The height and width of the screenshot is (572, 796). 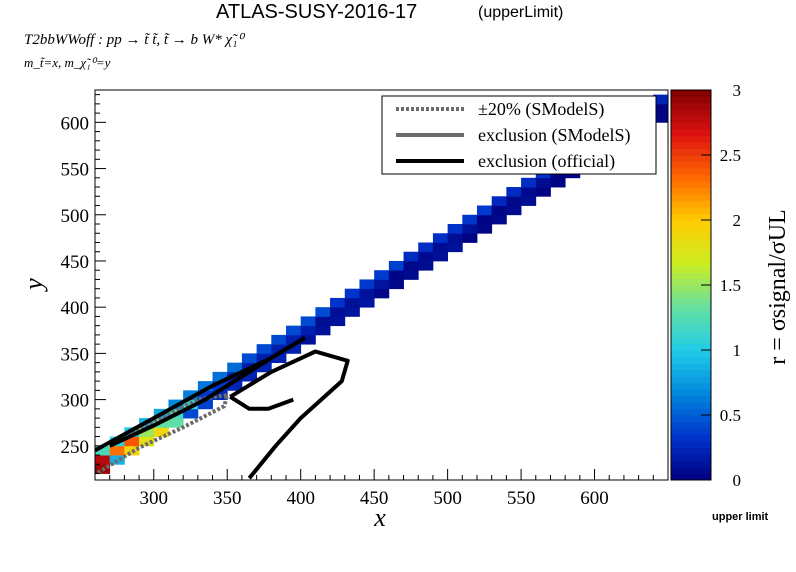 I want to click on x-tick-label: 350, so click(x=227, y=498).